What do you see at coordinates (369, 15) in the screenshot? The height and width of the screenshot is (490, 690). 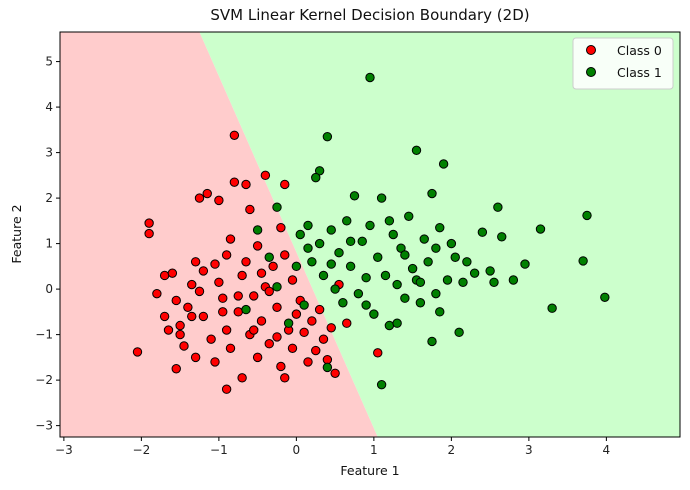 I see `chart-title: SVM Linear Kernel Decision Boundary (2D)` at bounding box center [369, 15].